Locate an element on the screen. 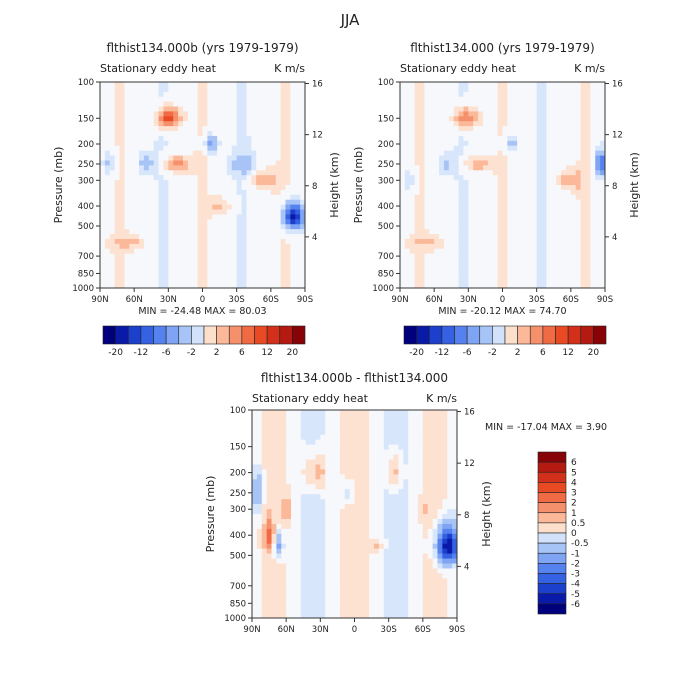 This screenshot has width=700, height=700. x-tick-label: 30S is located at coordinates (237, 300).